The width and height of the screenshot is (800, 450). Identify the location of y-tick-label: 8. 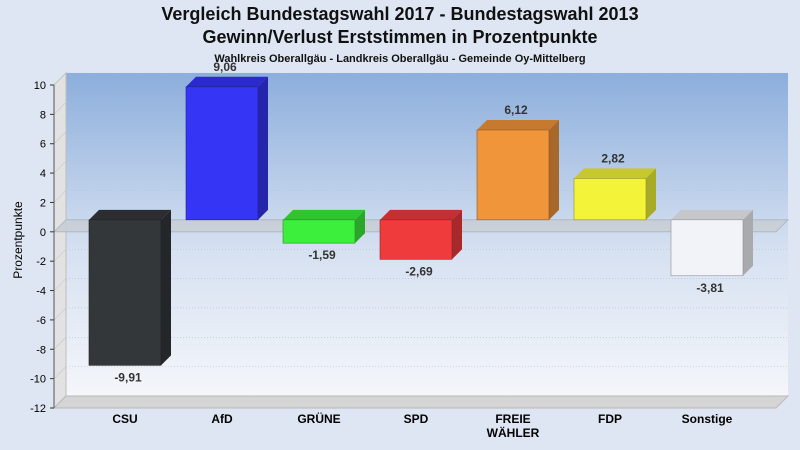
(43, 115).